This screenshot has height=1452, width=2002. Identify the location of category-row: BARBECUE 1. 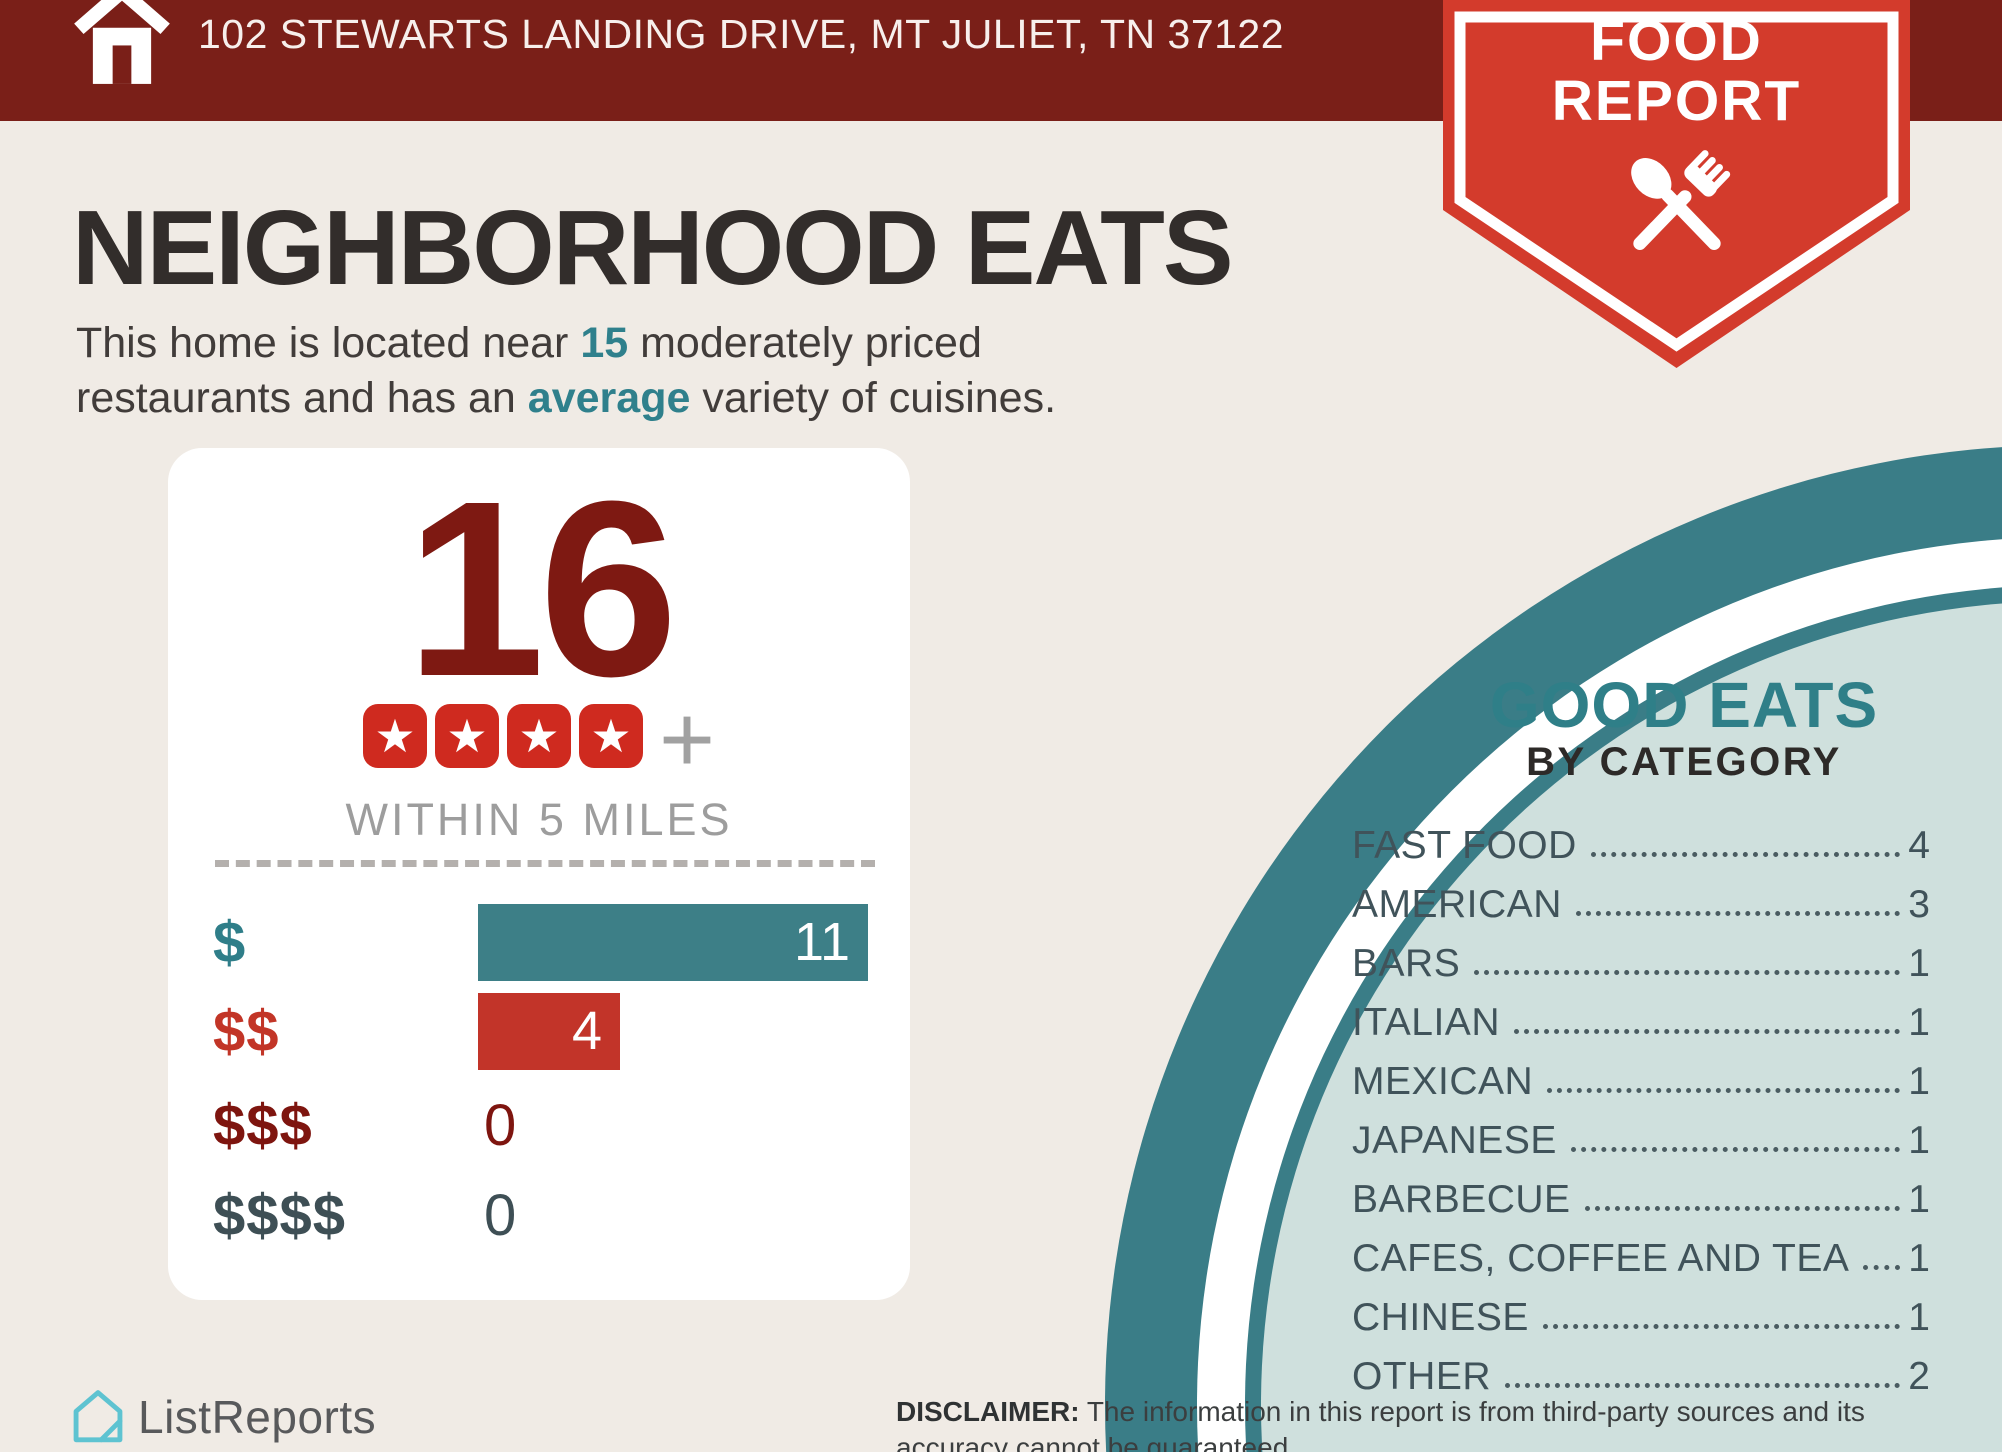
(1641, 1199).